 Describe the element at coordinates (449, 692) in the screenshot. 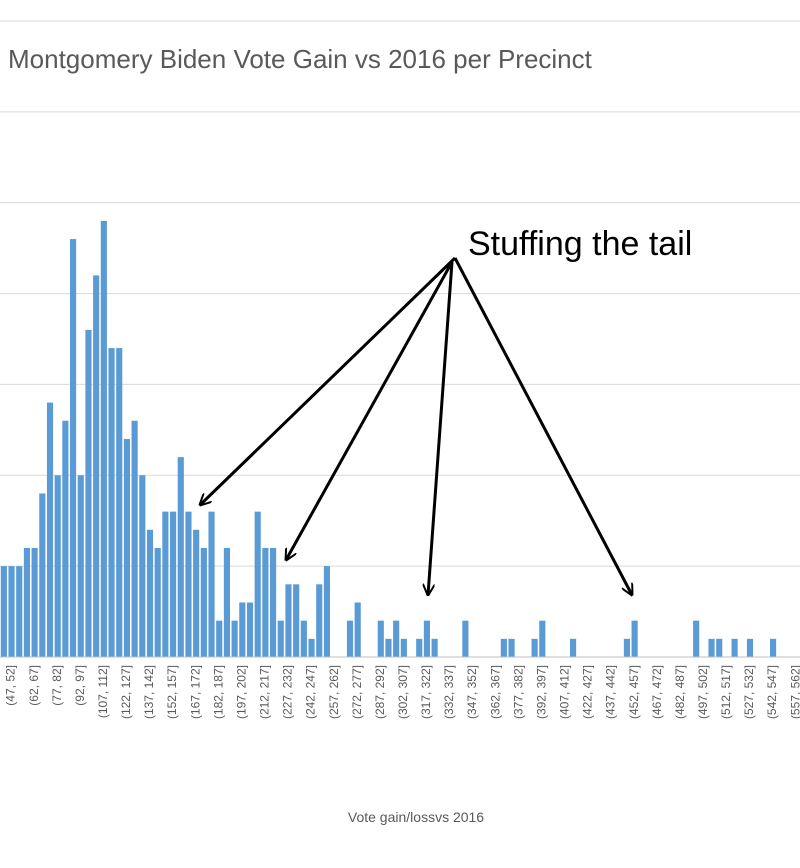

I see `x-tick-label: (332, 337]` at that location.